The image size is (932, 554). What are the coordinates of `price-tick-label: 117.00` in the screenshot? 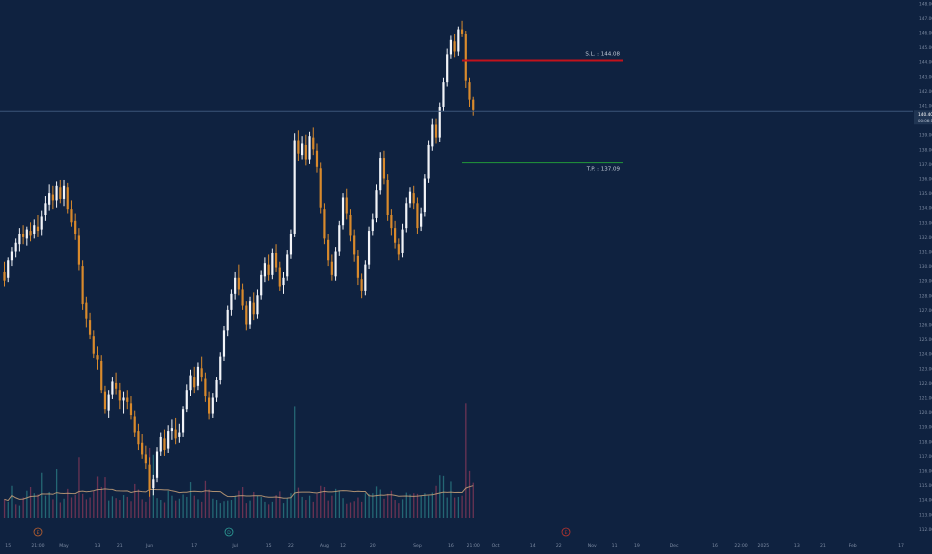 It's located at (925, 457).